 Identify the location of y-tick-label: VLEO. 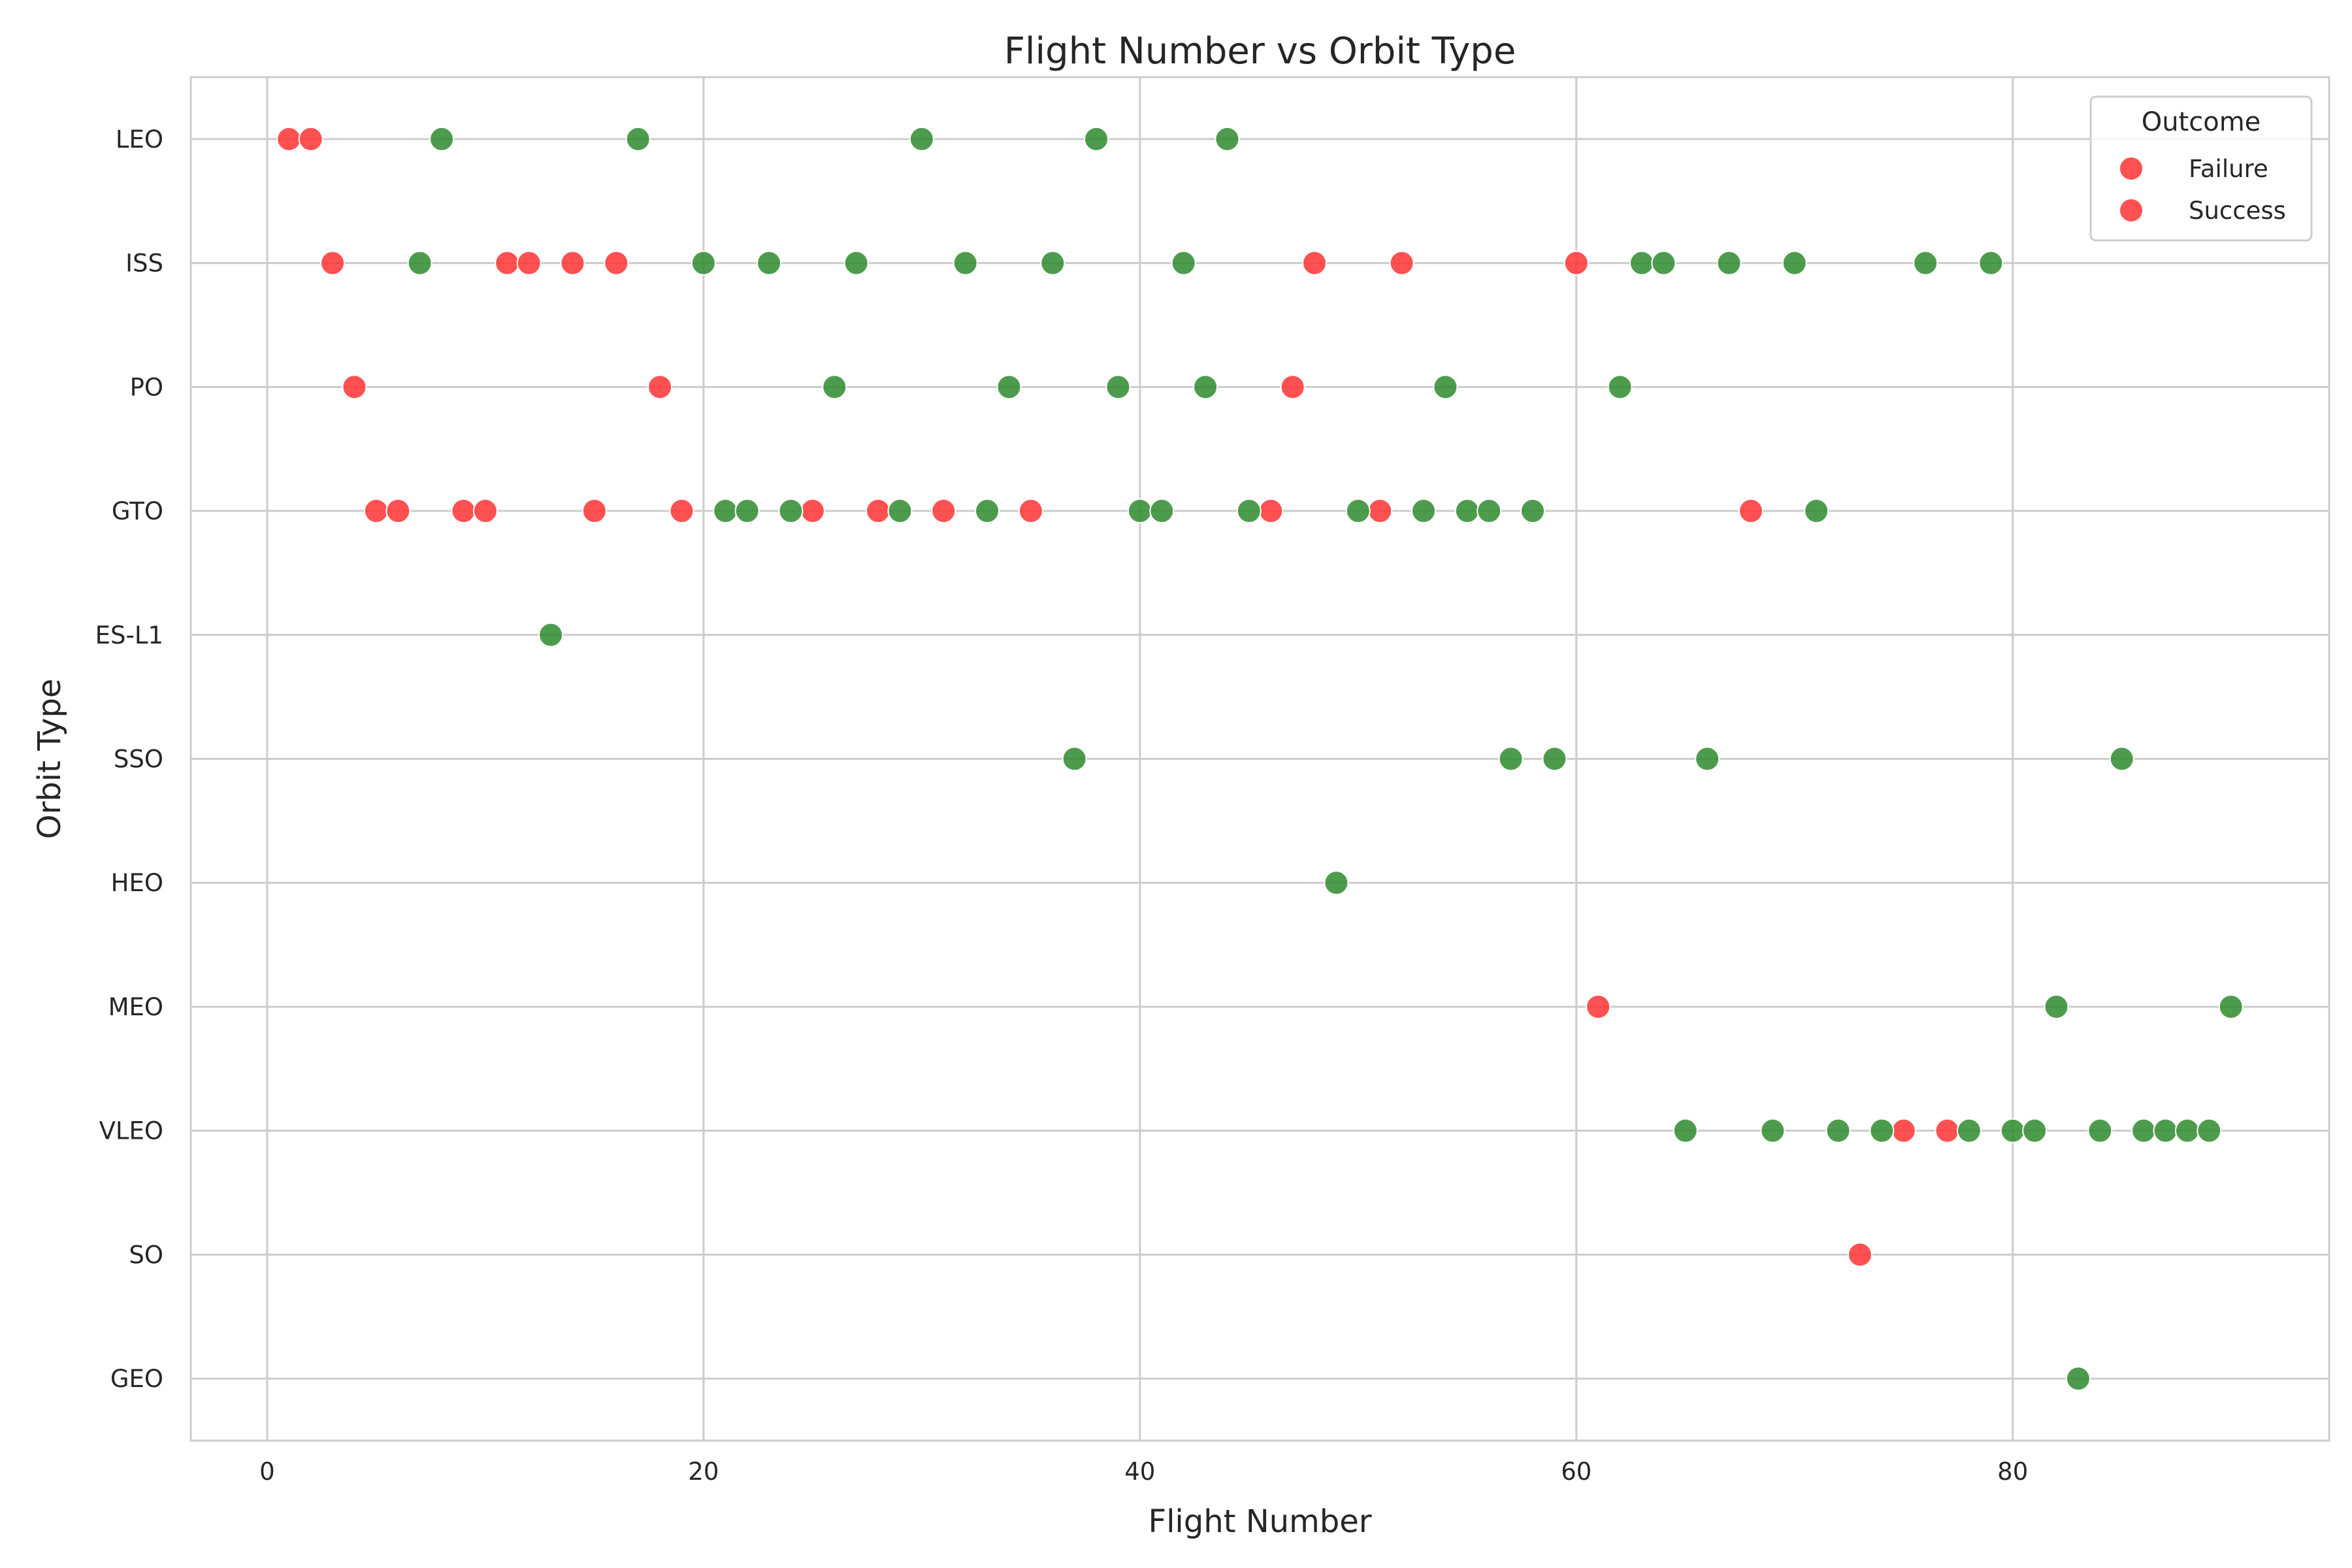
(131, 1131).